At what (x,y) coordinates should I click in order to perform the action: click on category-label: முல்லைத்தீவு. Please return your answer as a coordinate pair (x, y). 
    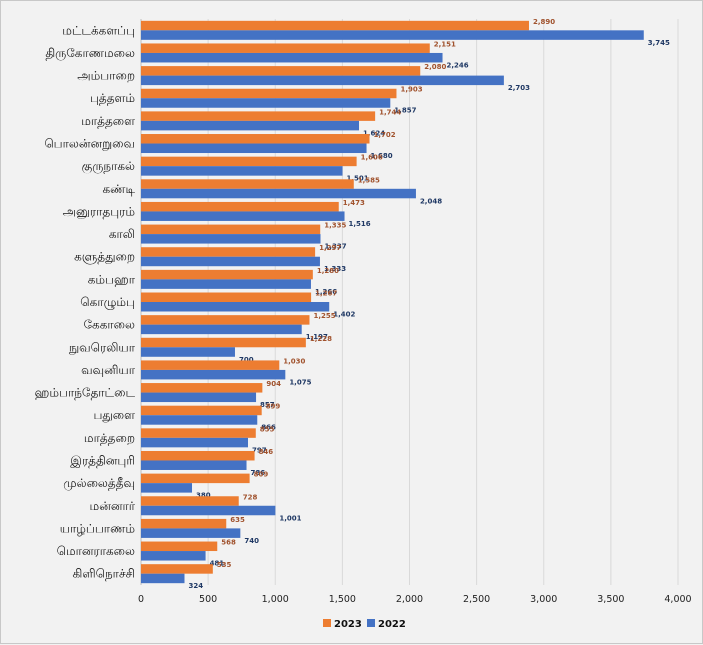
    Looking at the image, I should click on (99, 483).